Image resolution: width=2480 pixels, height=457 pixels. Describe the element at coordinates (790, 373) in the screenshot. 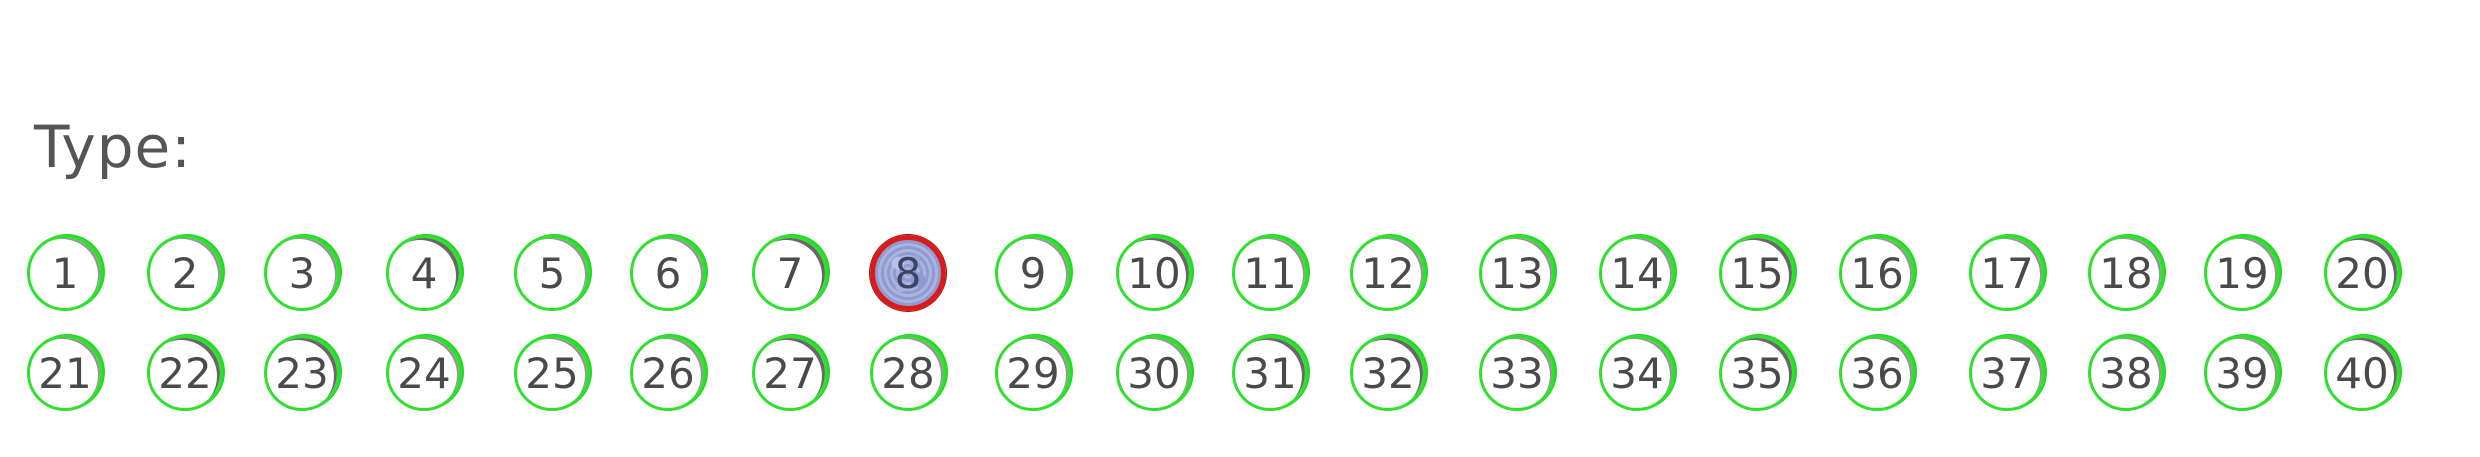

I see `type-option-27: 27` at that location.